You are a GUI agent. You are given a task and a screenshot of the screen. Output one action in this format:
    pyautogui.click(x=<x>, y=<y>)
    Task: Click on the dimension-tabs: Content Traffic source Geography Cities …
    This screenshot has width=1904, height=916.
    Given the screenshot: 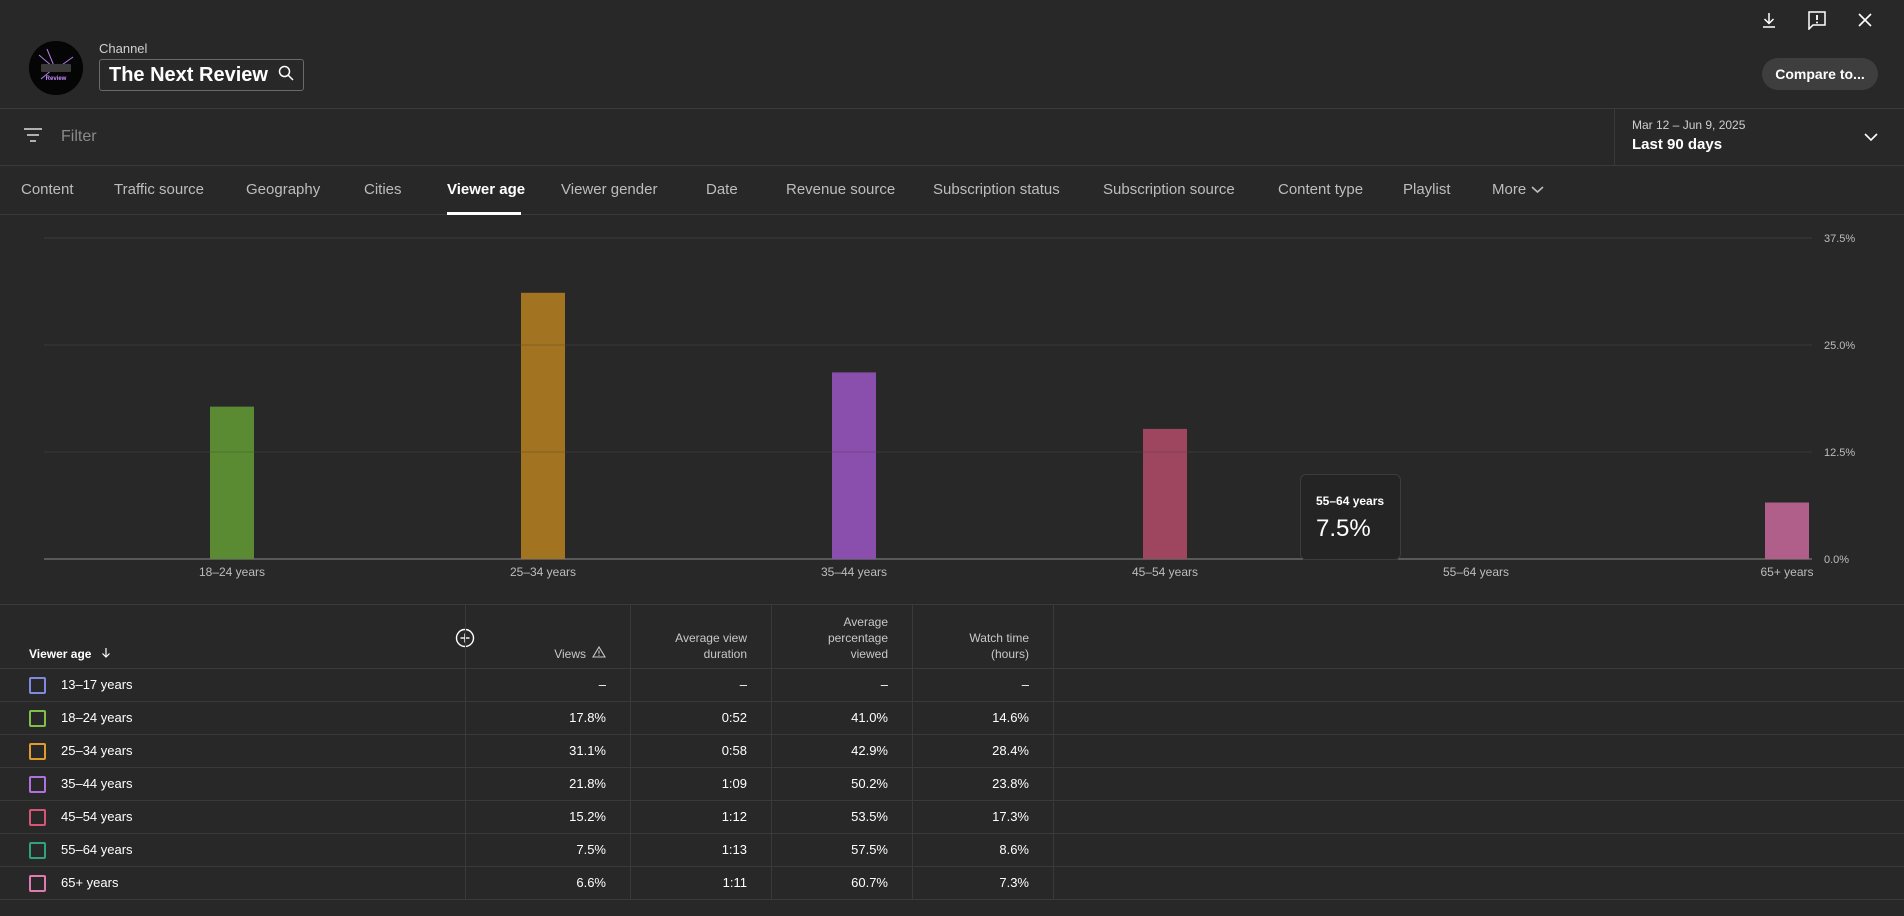 What is the action you would take?
    pyautogui.click(x=952, y=190)
    